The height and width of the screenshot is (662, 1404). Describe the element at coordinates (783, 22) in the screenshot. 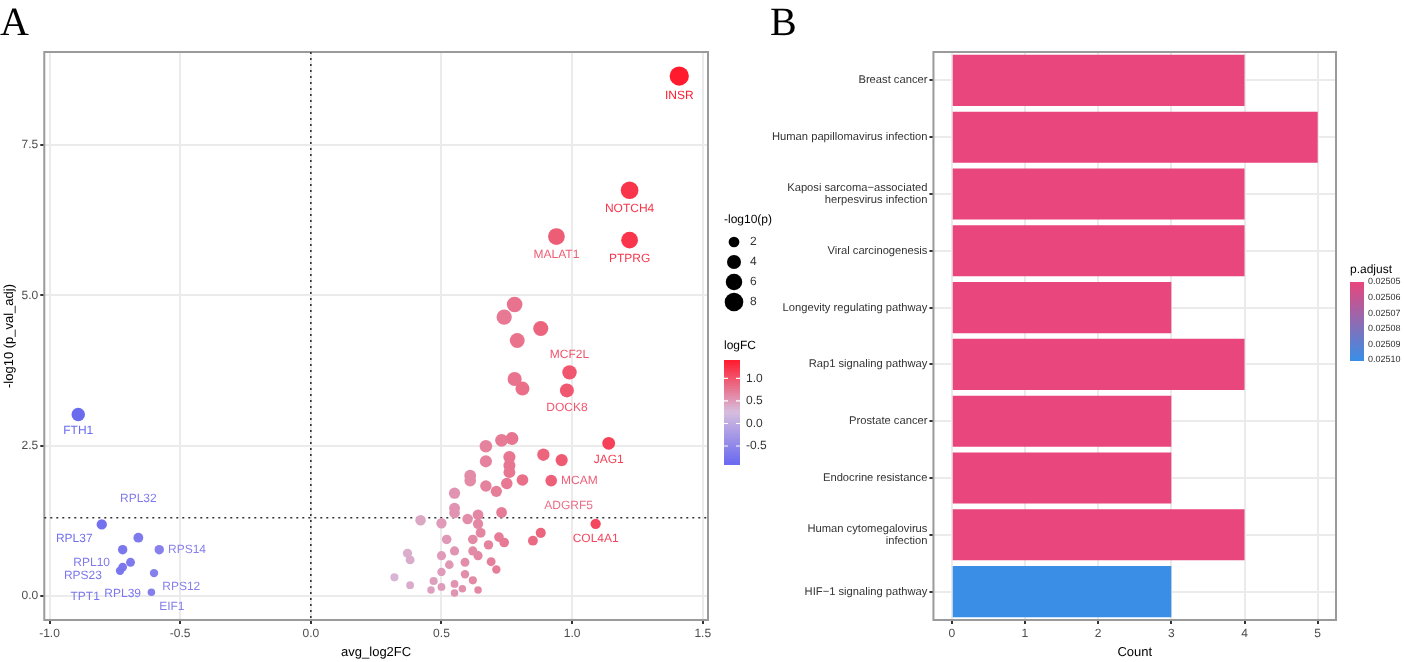

I see `chart-title: B` at that location.